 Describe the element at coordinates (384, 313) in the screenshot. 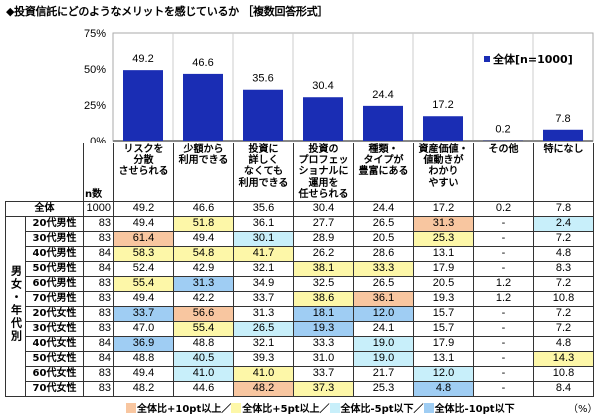

I see `value-cell: 12.0` at that location.